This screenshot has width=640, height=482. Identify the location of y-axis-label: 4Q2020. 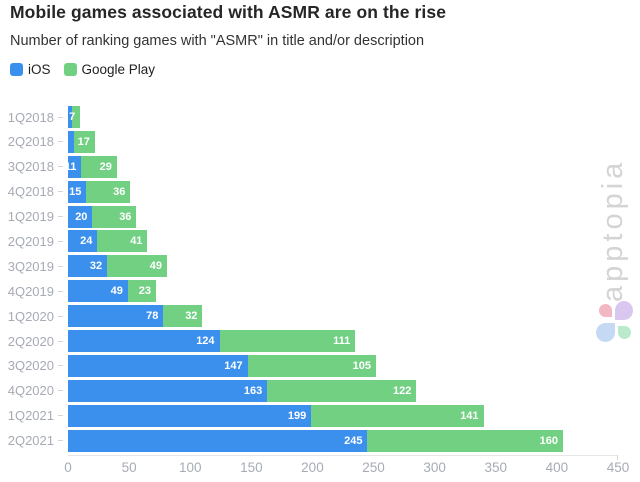
(30, 391).